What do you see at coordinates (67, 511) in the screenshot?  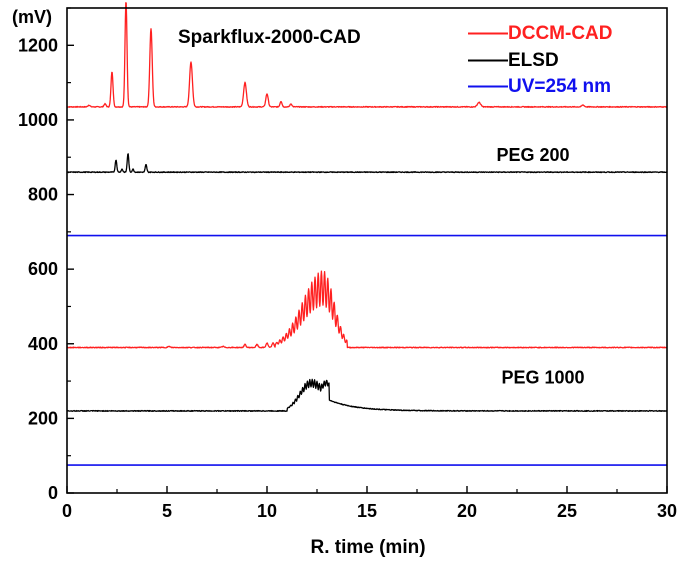 I see `x-tick-label: 0` at bounding box center [67, 511].